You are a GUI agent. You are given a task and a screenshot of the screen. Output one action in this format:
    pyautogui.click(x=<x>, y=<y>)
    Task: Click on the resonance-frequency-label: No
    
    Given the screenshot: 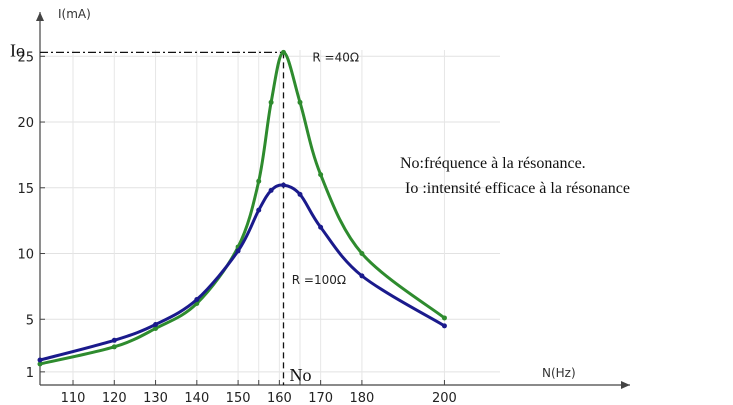 What is the action you would take?
    pyautogui.click(x=300, y=375)
    